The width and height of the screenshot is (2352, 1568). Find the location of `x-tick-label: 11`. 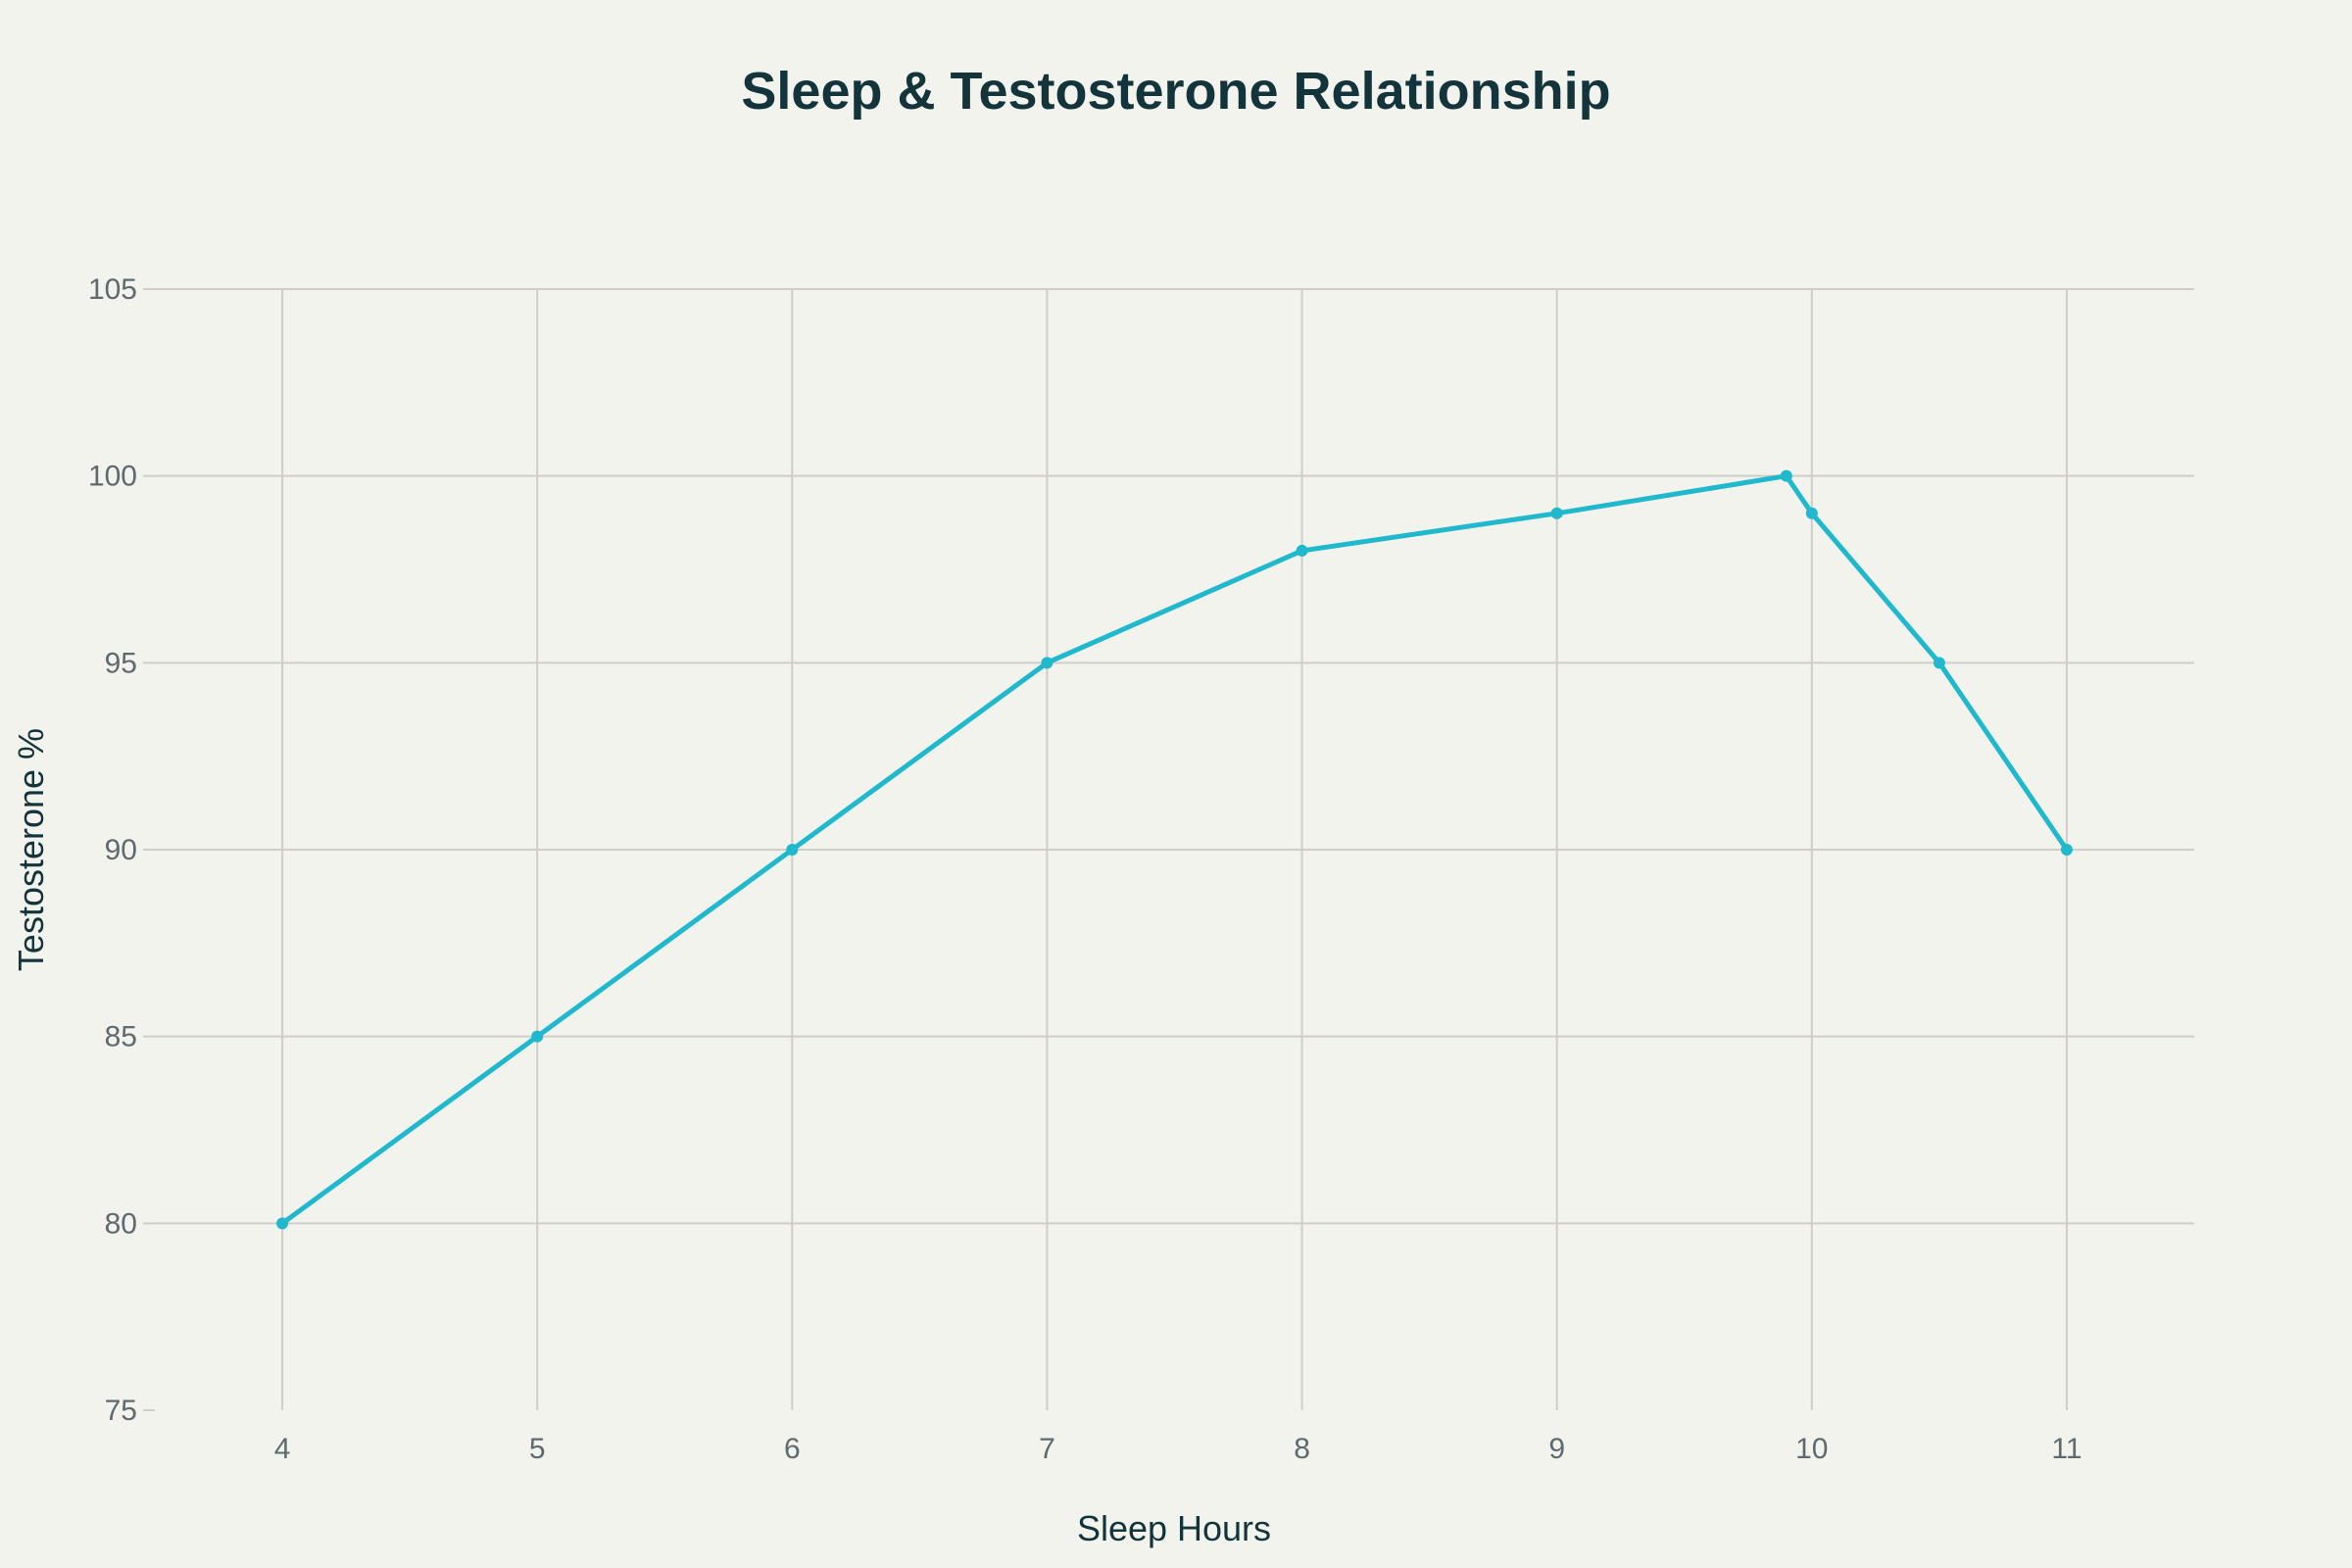

x-tick-label: 11 is located at coordinates (2066, 1449).